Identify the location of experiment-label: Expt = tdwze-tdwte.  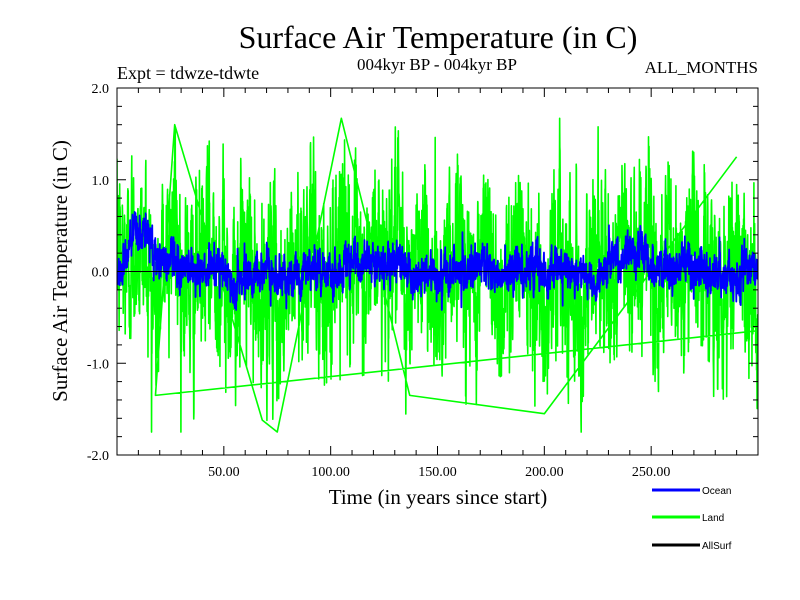
(188, 73).